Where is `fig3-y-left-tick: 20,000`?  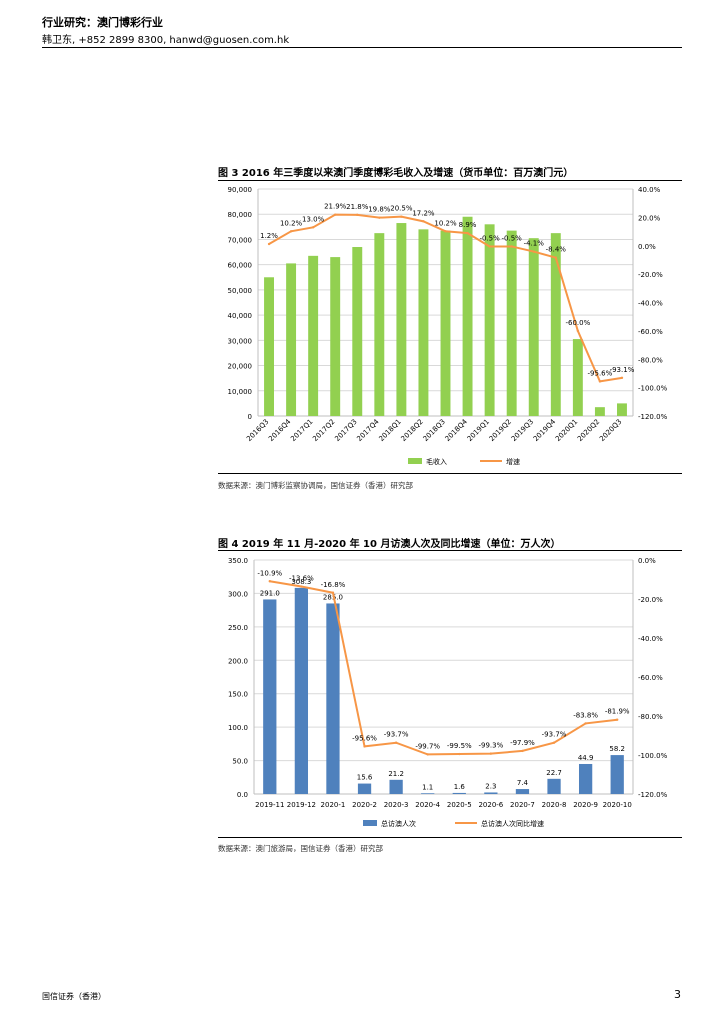
fig3-y-left-tick: 20,000 is located at coordinates (240, 367).